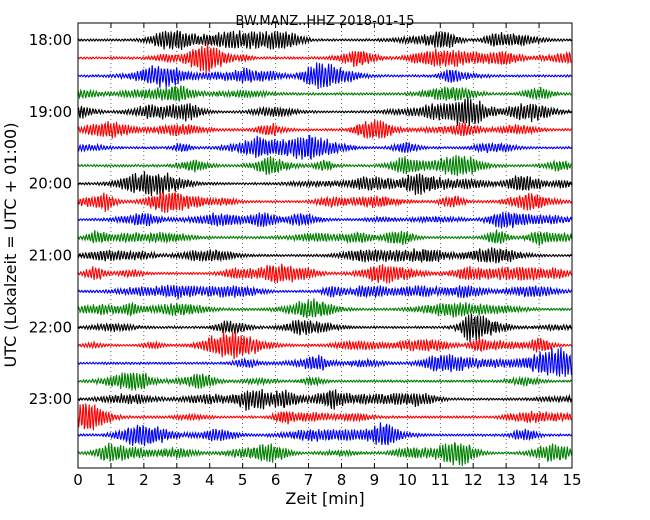 This screenshot has width=650, height=520. Describe the element at coordinates (324, 21) in the screenshot. I see `chart-title: BW.MANZ..HHZ 2018-01-15` at that location.